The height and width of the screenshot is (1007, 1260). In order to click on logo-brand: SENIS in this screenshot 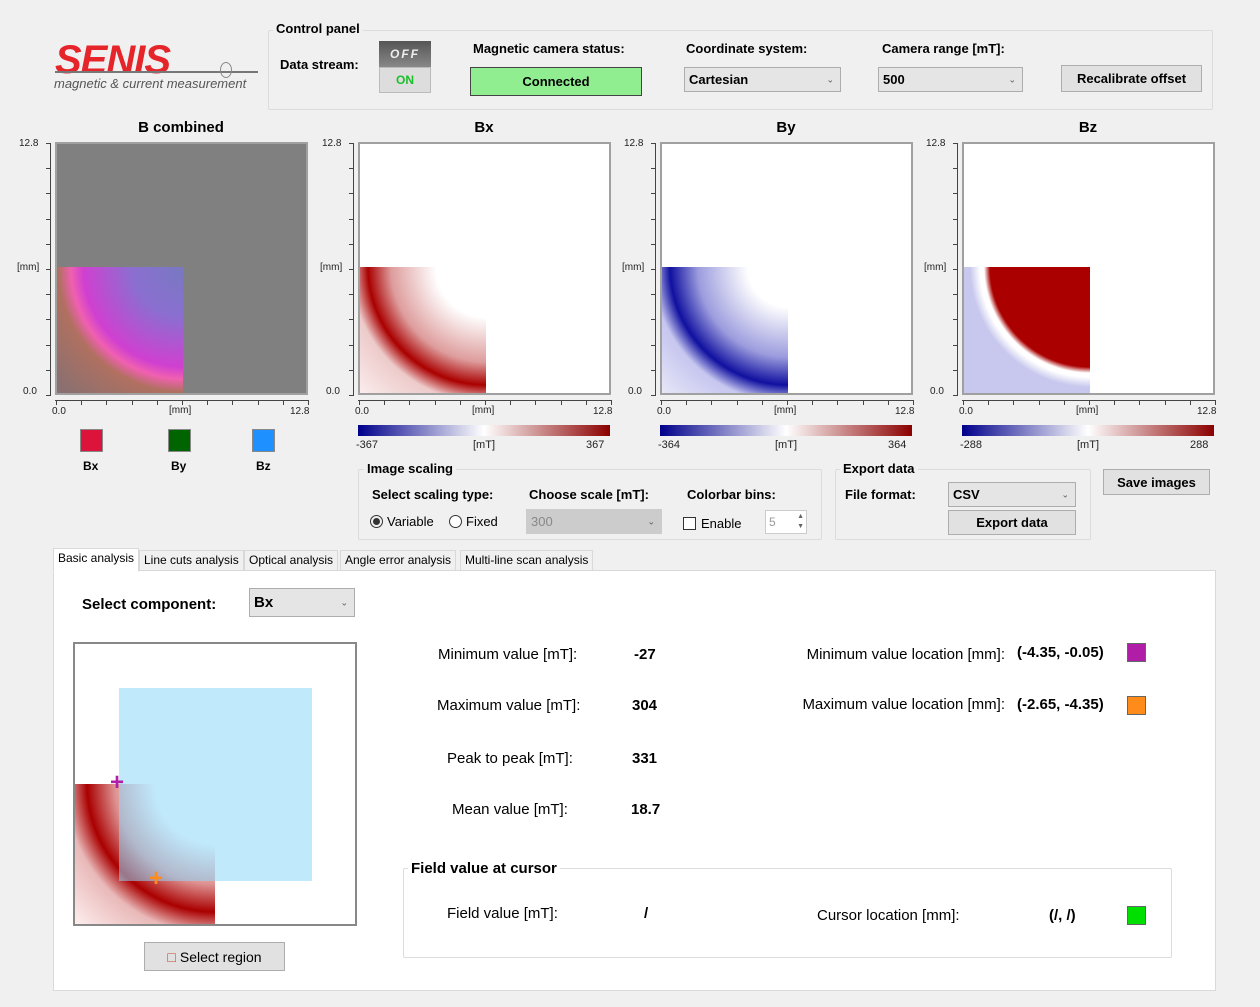, I will do `click(113, 60)`.